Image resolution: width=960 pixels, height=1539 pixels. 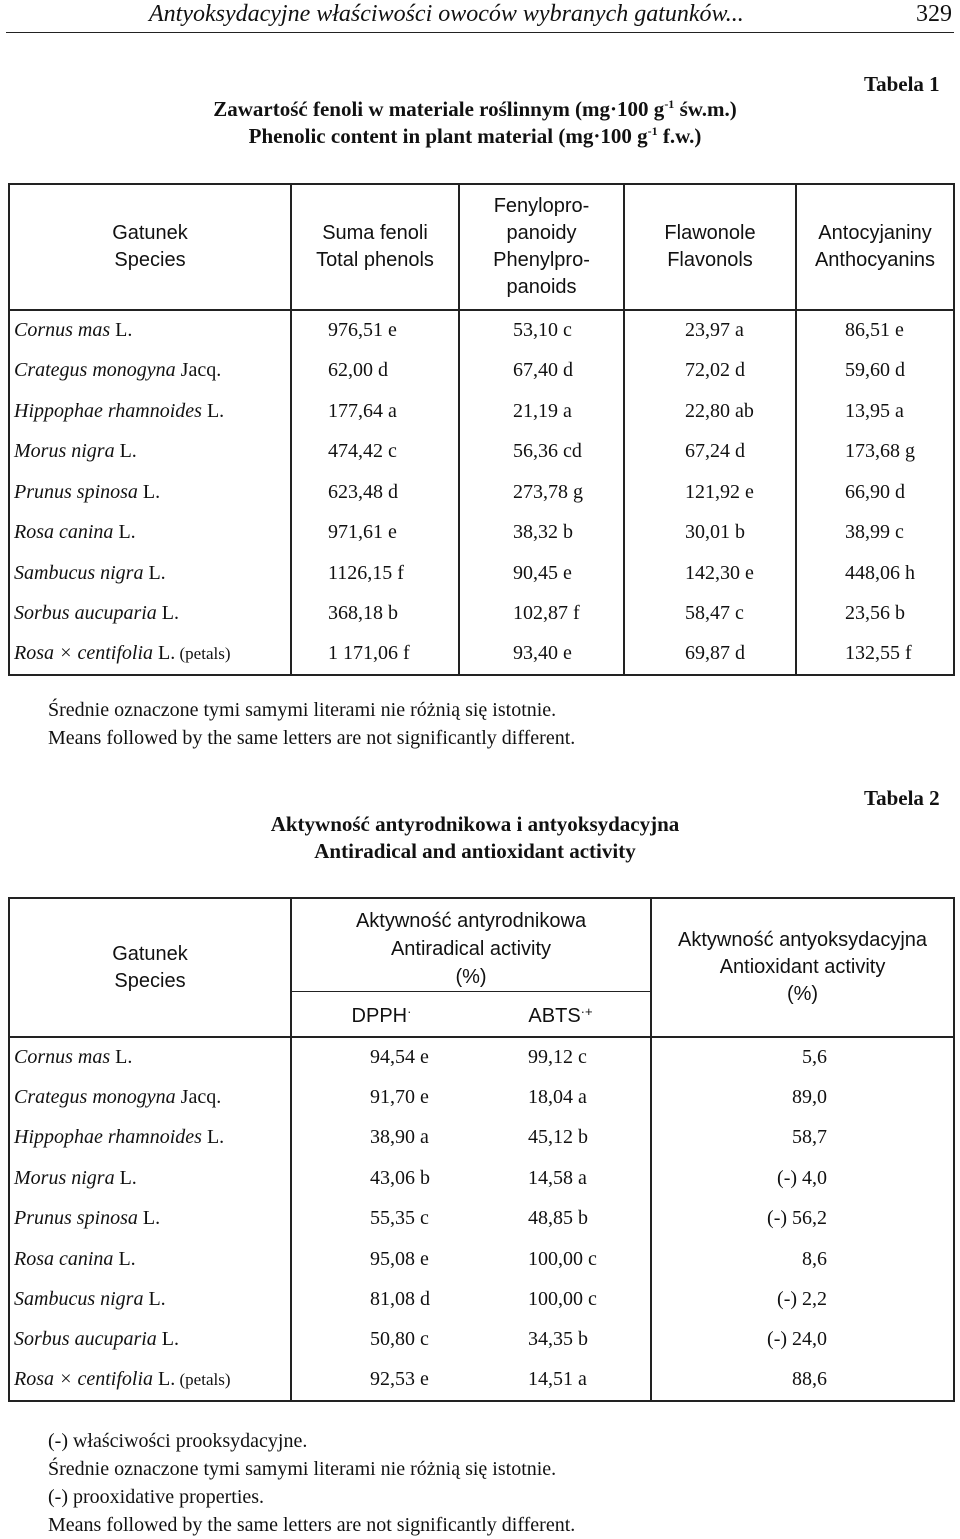 I want to click on value-cell: 448,06 h, so click(x=874, y=573).